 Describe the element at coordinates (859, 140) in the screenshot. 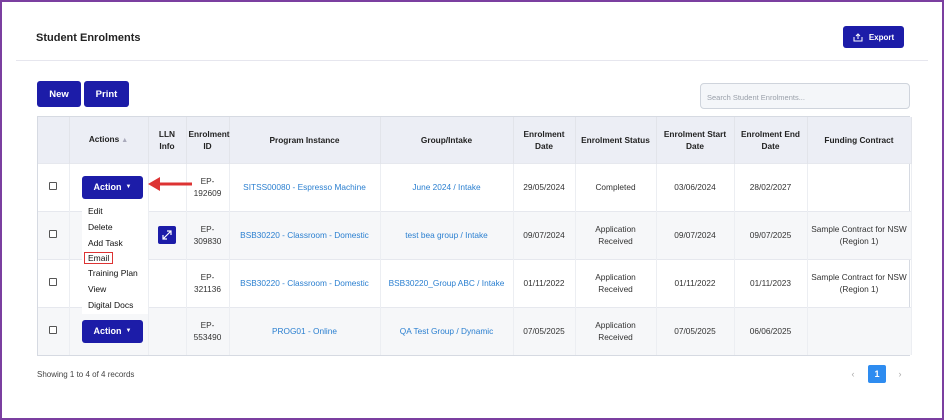

I see `header-funding-contract: Funding Contract` at that location.